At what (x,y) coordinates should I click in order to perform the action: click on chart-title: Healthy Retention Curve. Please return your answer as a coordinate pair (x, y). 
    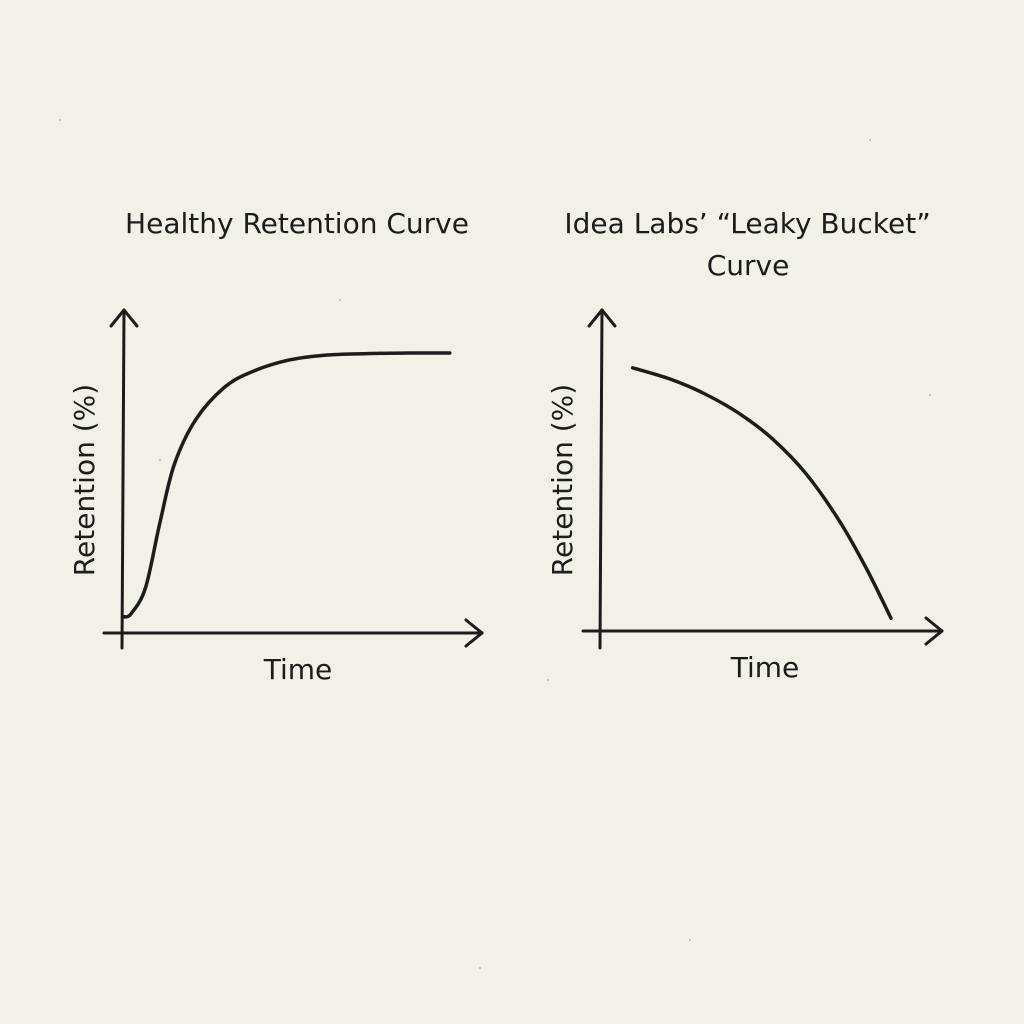
    Looking at the image, I should click on (297, 223).